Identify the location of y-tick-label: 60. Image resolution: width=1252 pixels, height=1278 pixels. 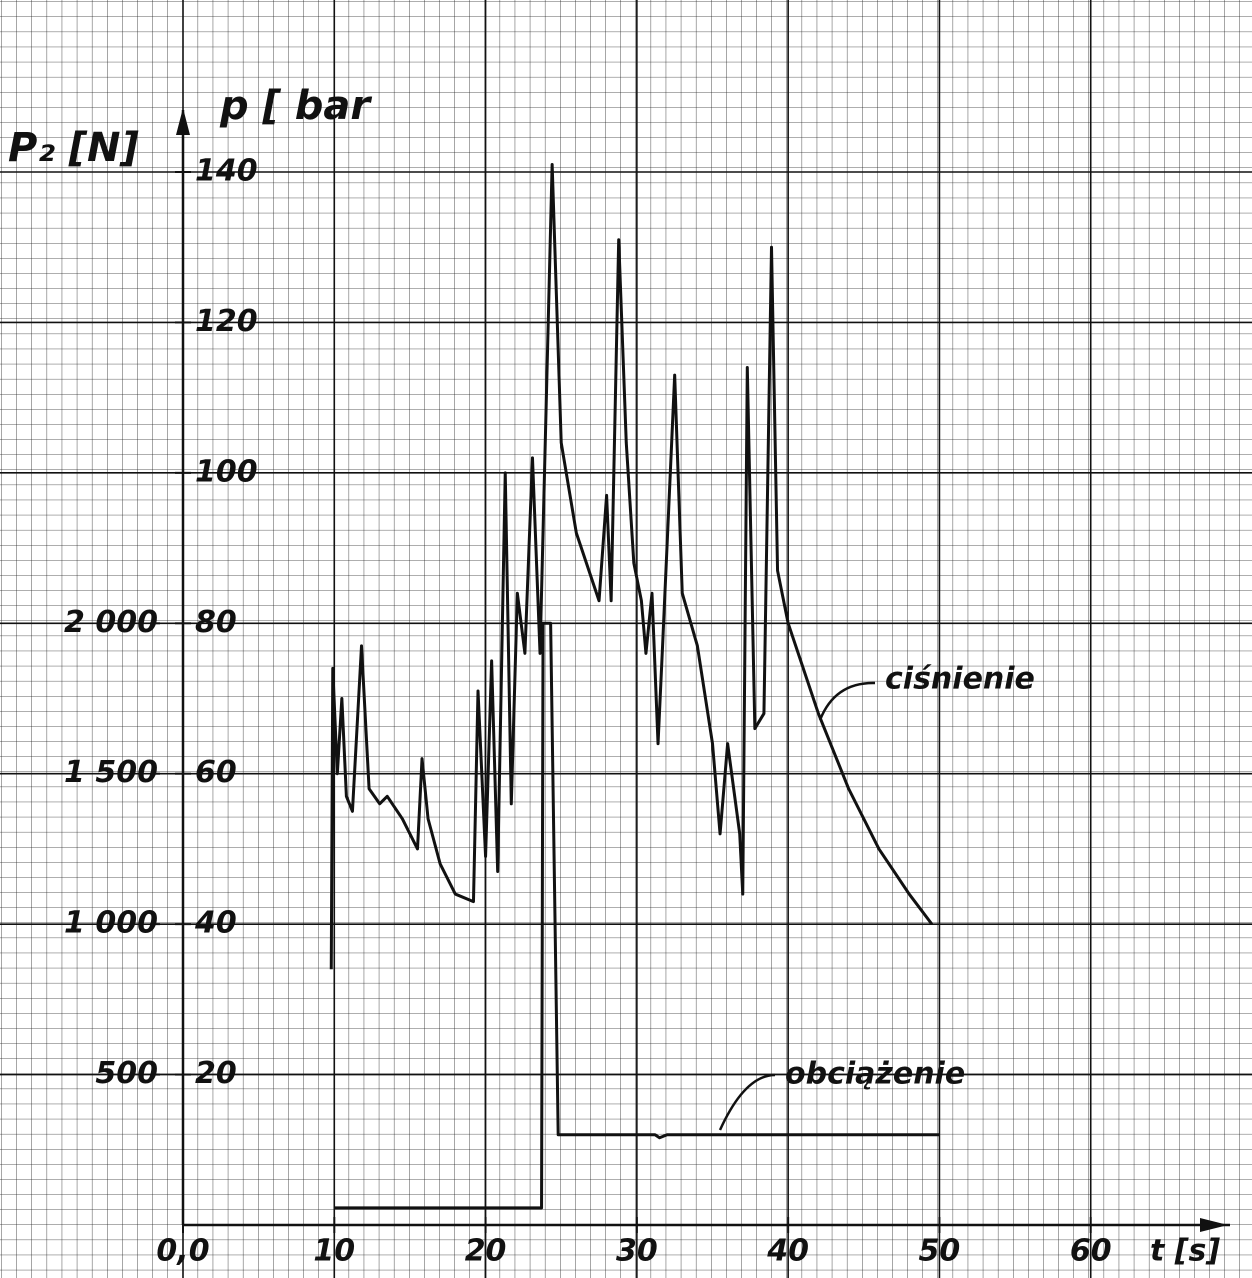
(216, 772).